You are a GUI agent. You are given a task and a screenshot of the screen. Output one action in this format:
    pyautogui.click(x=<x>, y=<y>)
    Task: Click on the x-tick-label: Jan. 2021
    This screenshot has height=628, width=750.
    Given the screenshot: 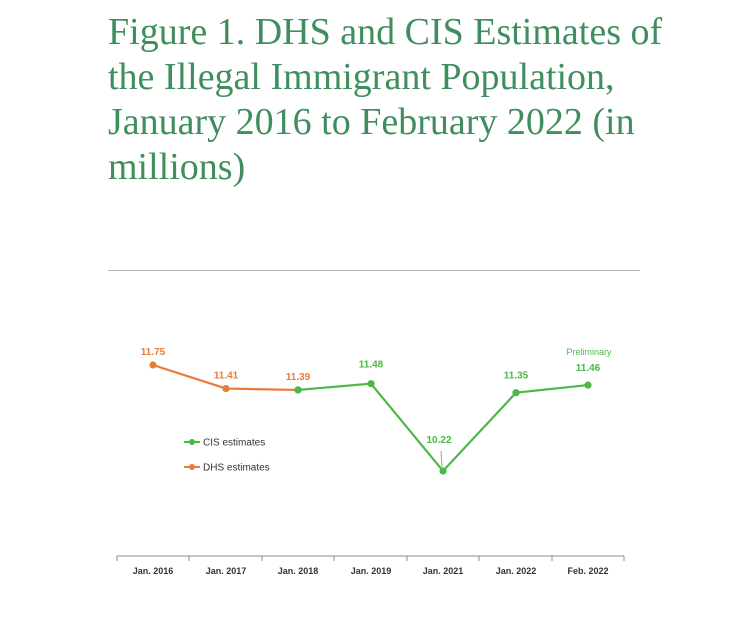 What is the action you would take?
    pyautogui.click(x=443, y=571)
    